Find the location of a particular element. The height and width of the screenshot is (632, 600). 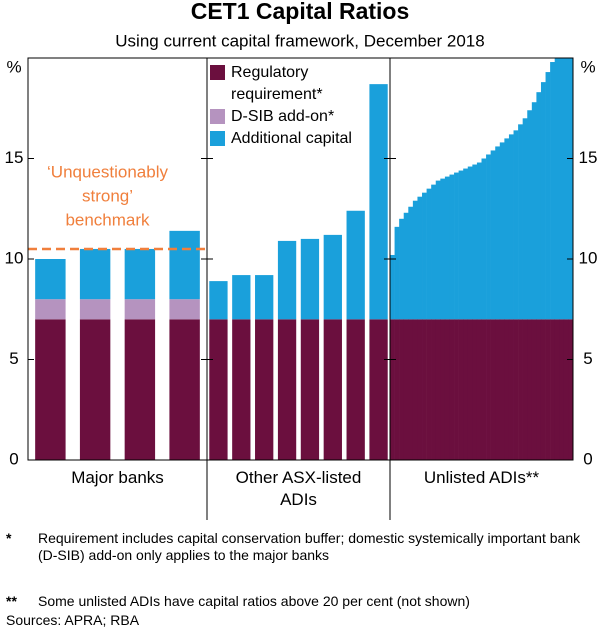

chart-title: CET1 Capital Ratios is located at coordinates (300, 12).